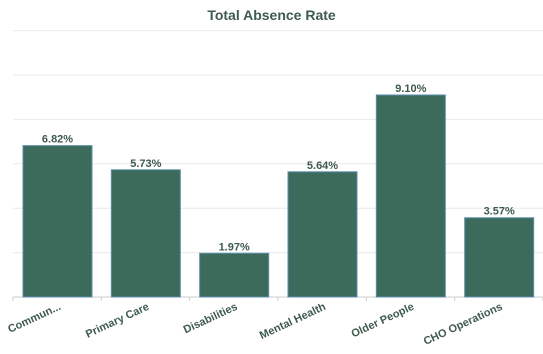 This screenshot has width=543, height=354. What do you see at coordinates (271, 15) in the screenshot?
I see `chart-title: Total Absence Rate` at bounding box center [271, 15].